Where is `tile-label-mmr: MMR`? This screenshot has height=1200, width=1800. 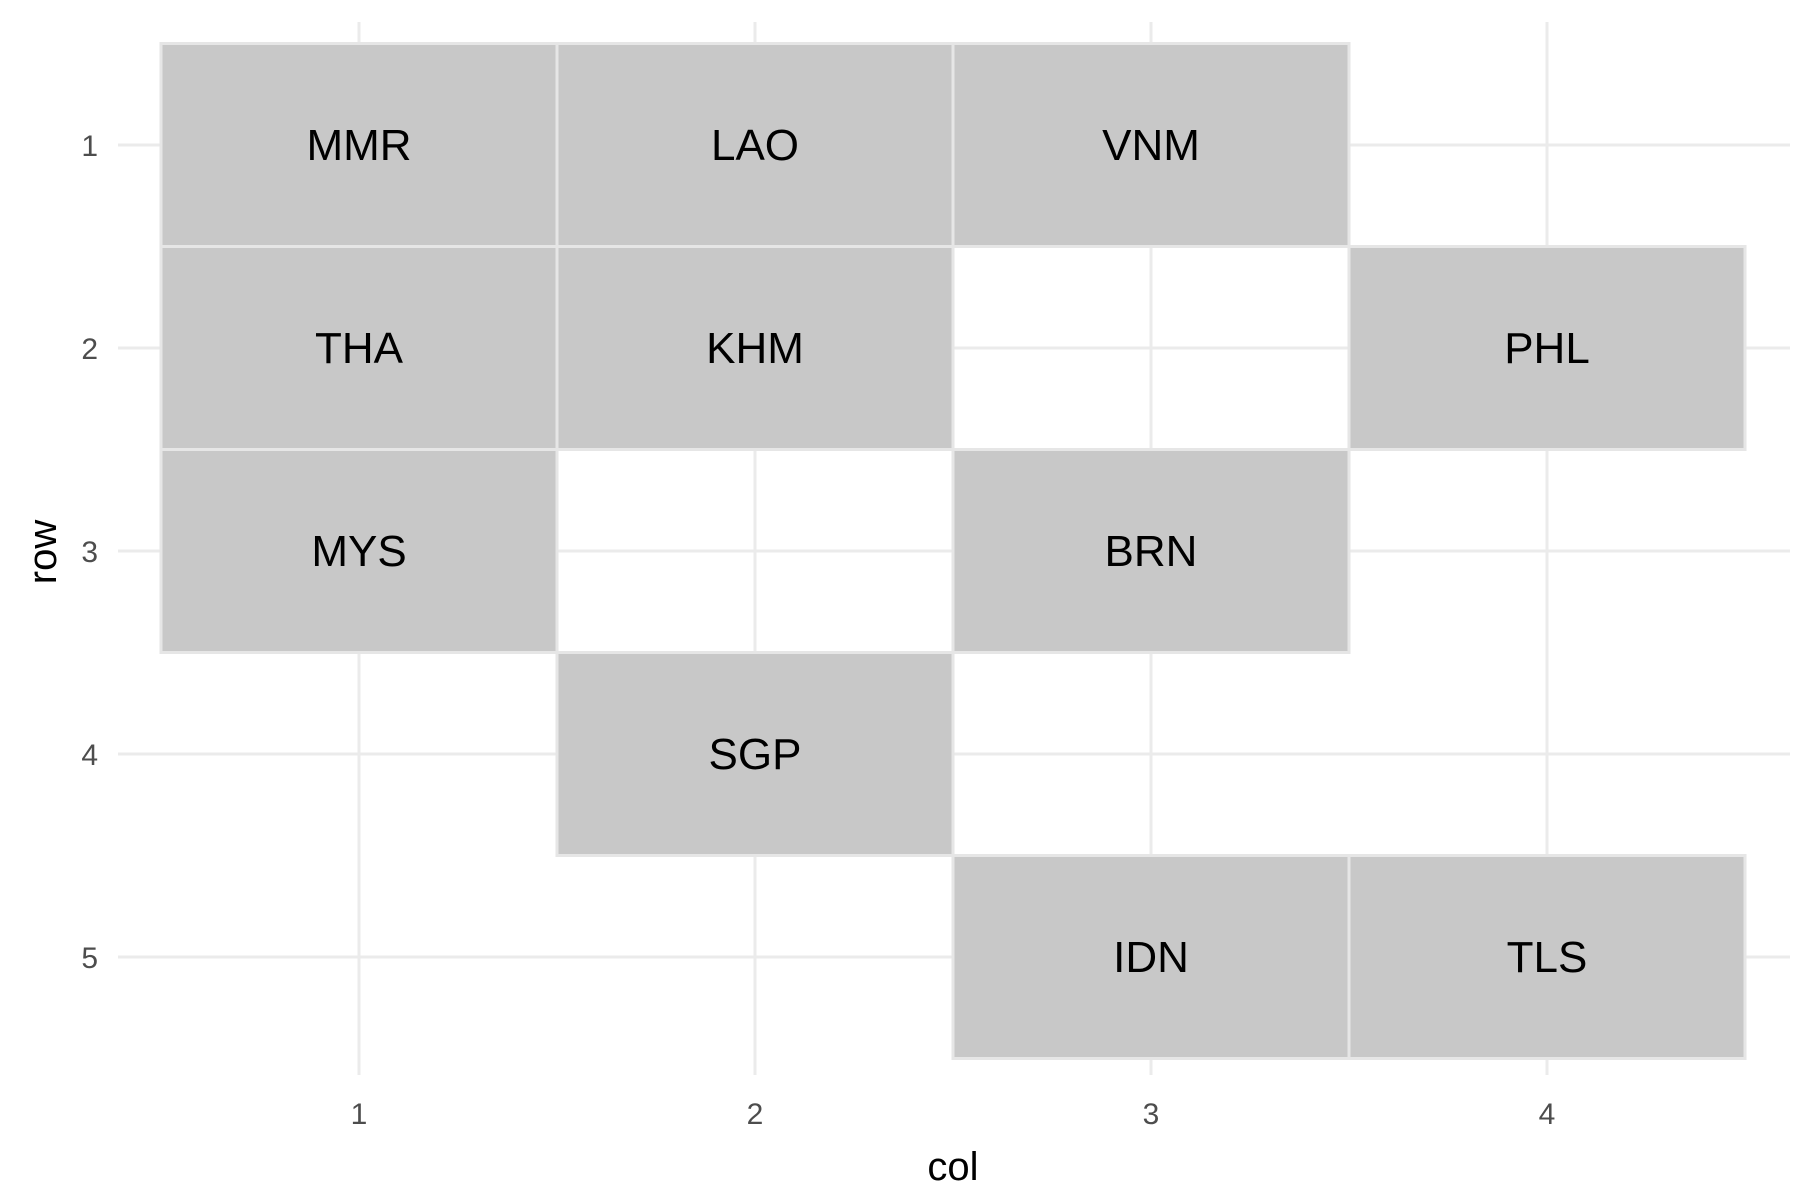
tile-label-mmr: MMR is located at coordinates (358, 145).